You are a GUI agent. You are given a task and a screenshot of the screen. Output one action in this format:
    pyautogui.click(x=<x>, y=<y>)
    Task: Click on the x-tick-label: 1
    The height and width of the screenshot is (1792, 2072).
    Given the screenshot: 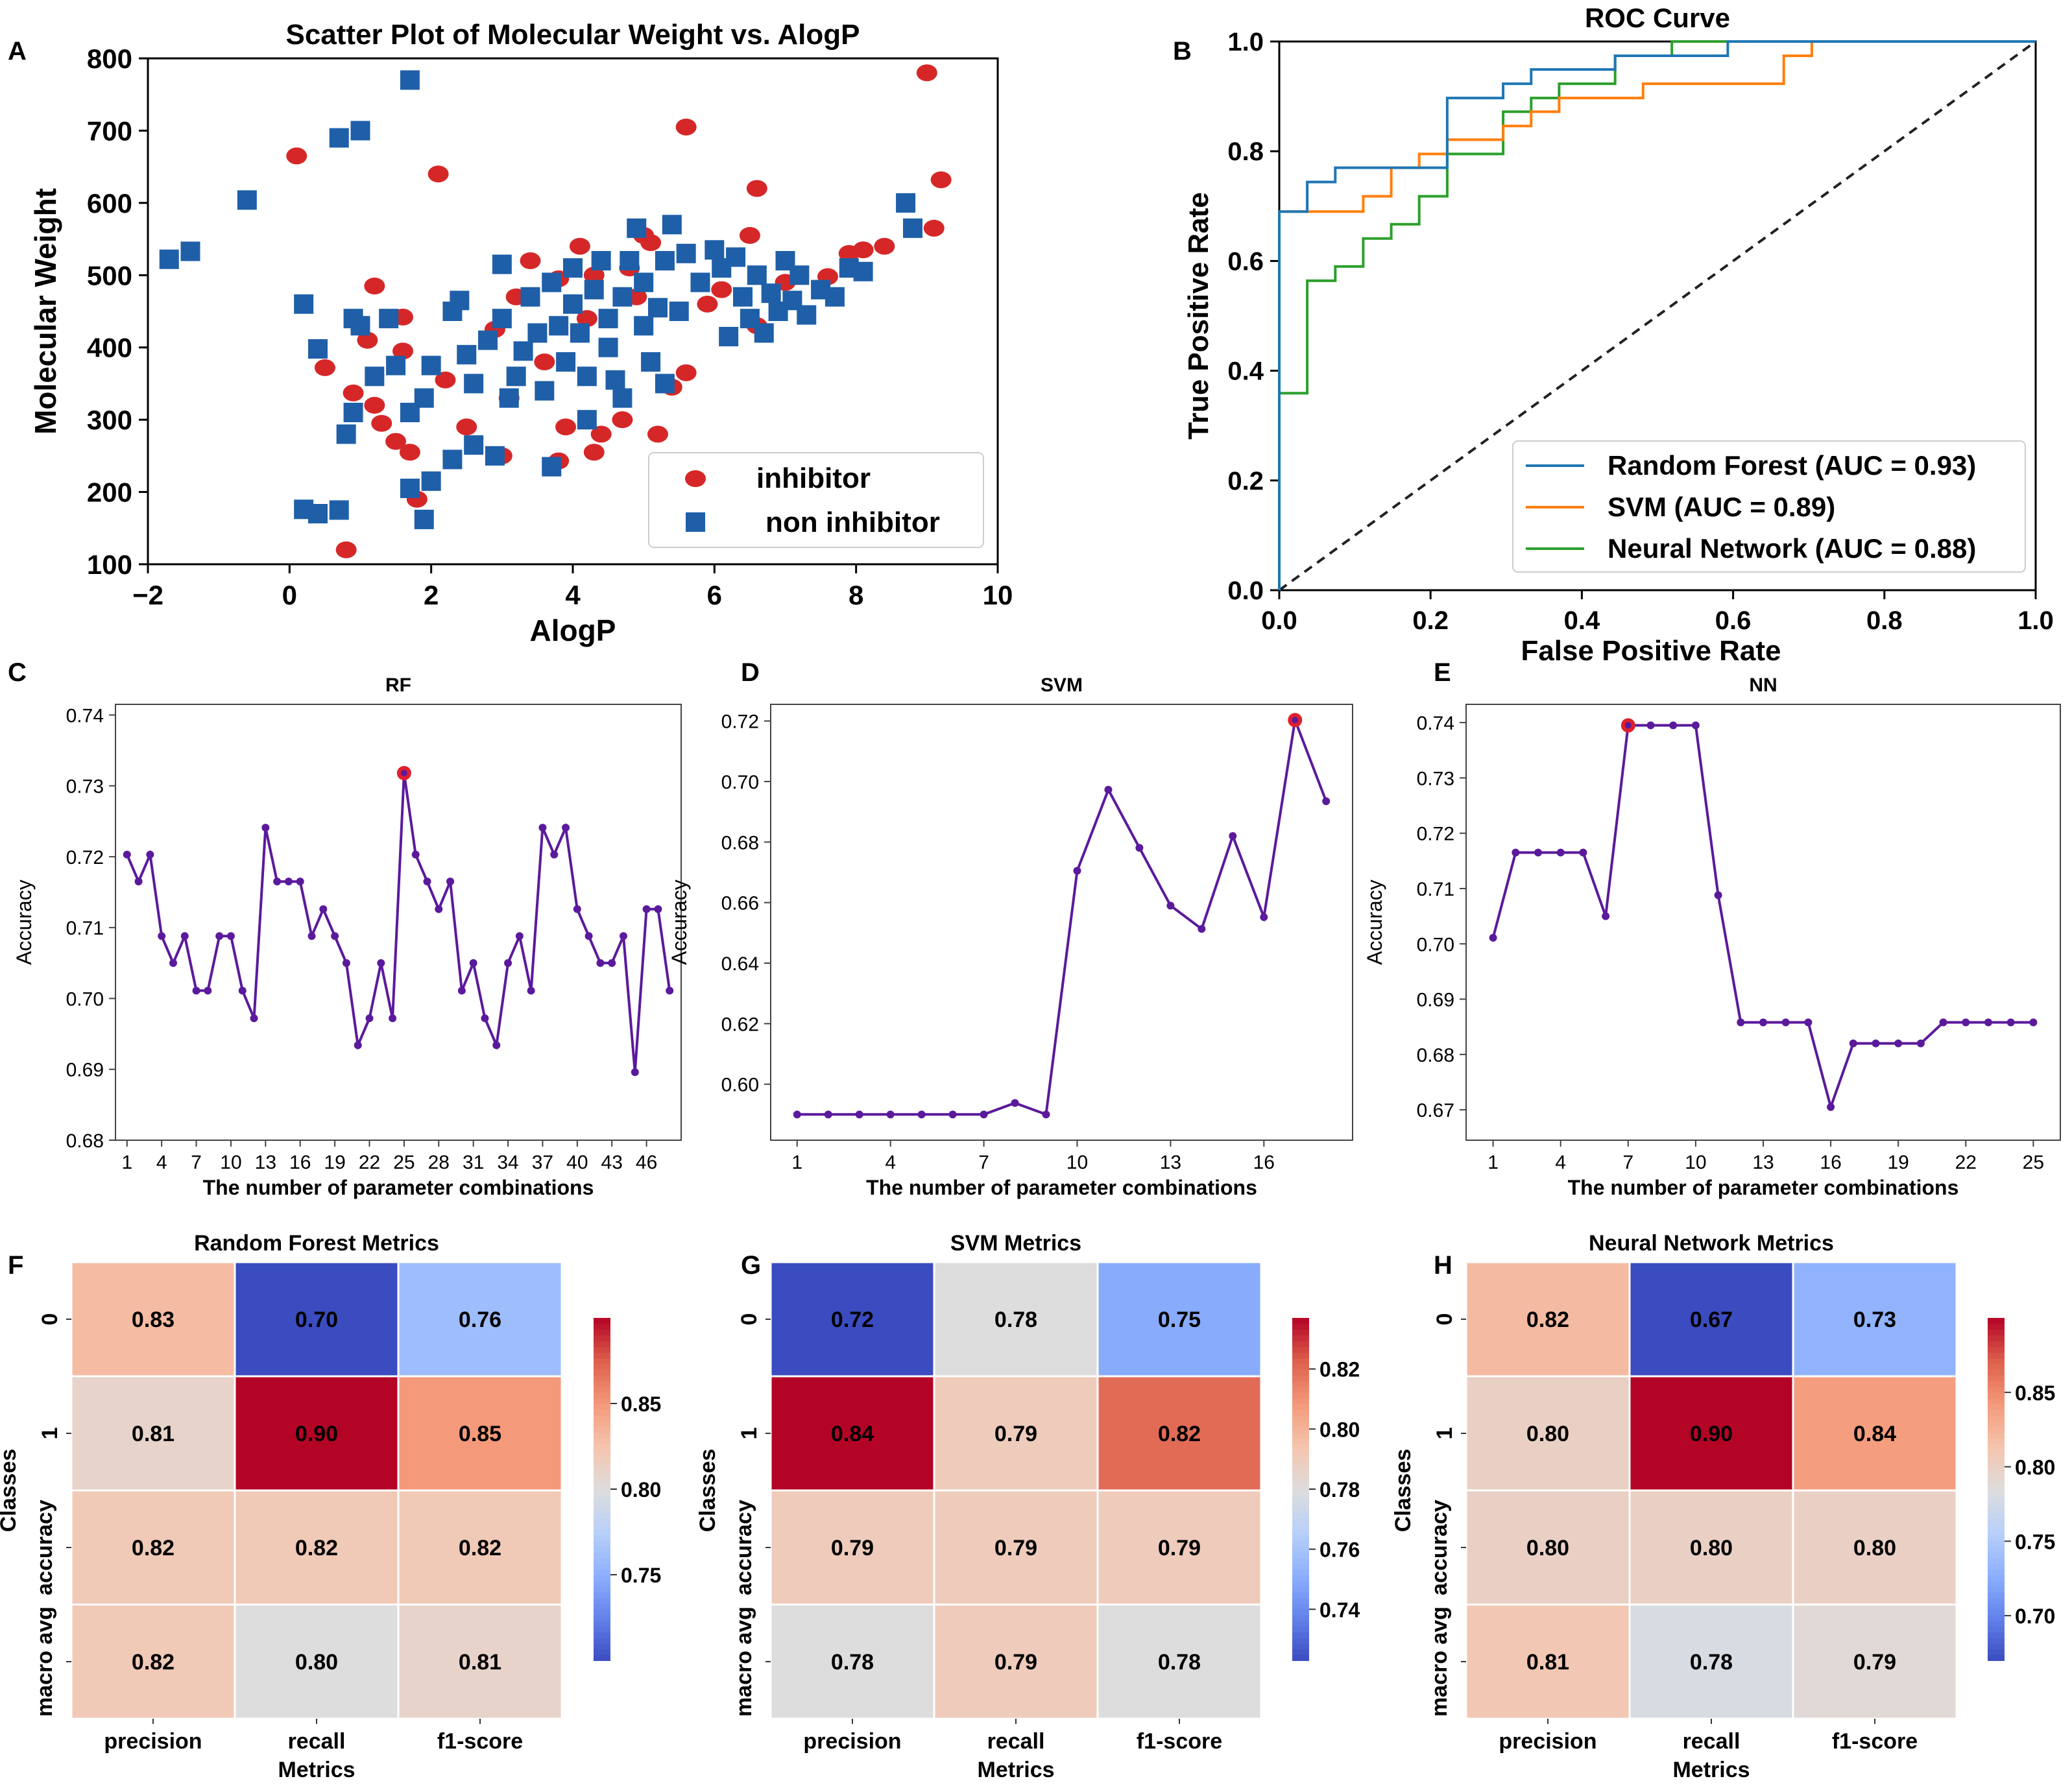 What is the action you would take?
    pyautogui.click(x=126, y=1162)
    